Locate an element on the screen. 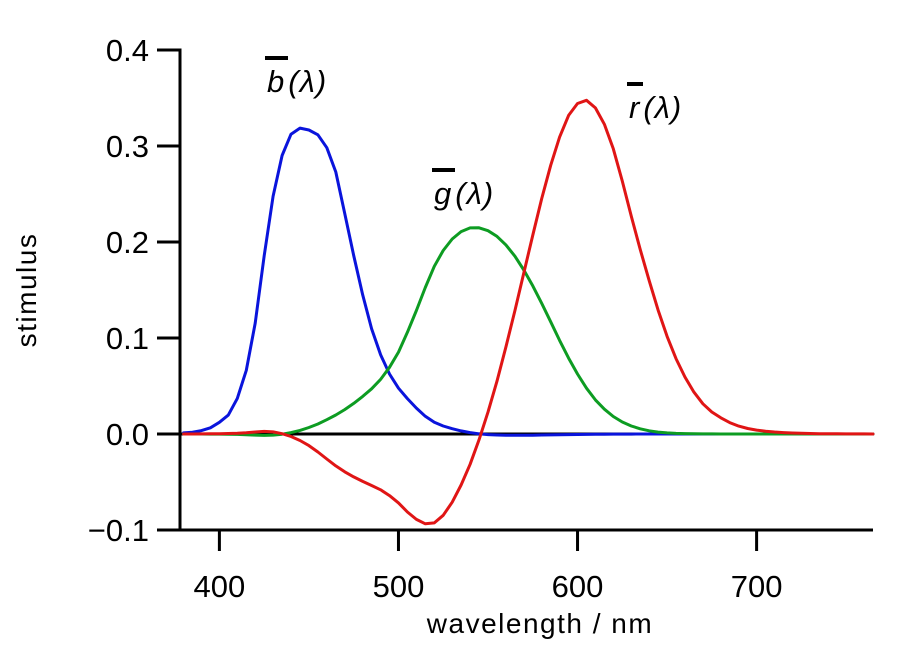  curve-label-g-suffix: (λ) is located at coordinates (475, 193).